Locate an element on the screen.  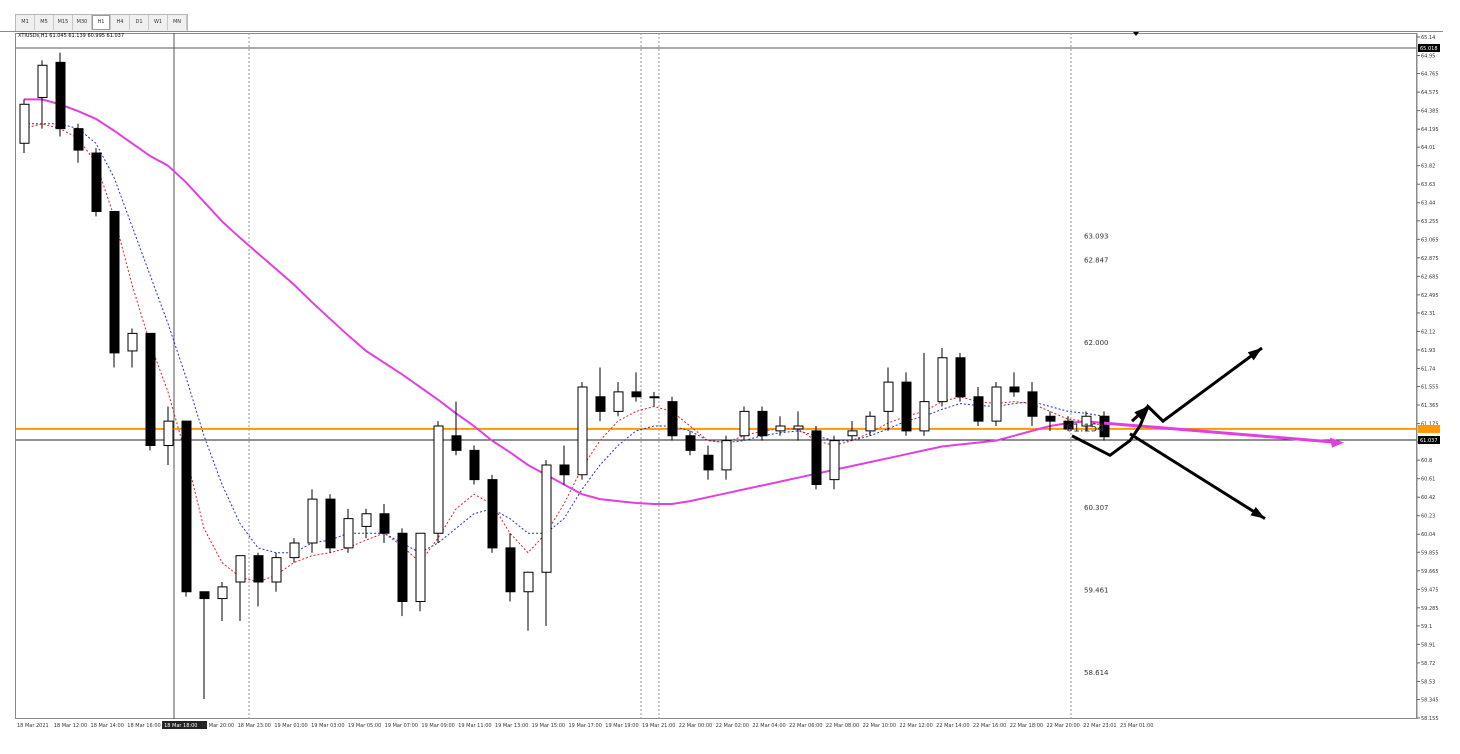
top-price-tag is located at coordinates (1429, 48).